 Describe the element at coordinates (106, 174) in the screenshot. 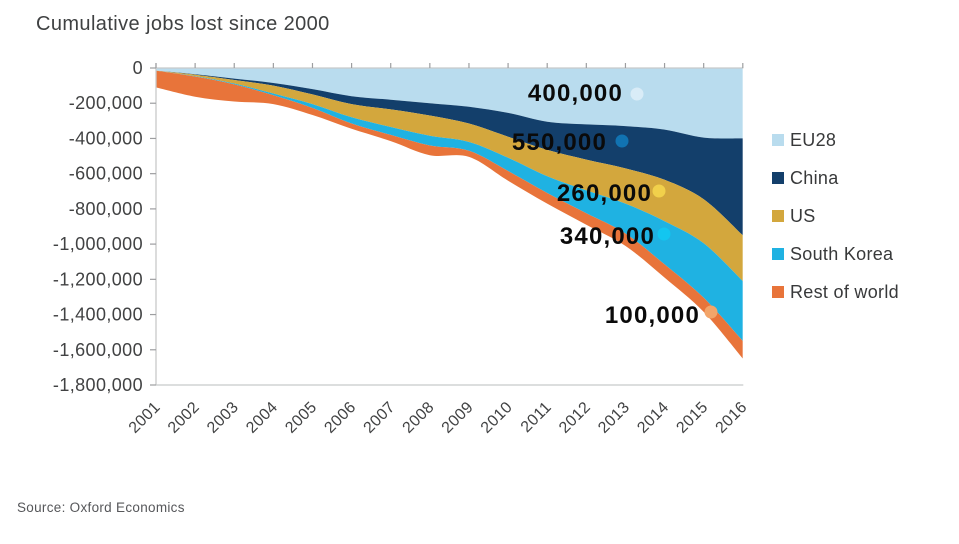

I see `y-tick-label: -600,000` at that location.